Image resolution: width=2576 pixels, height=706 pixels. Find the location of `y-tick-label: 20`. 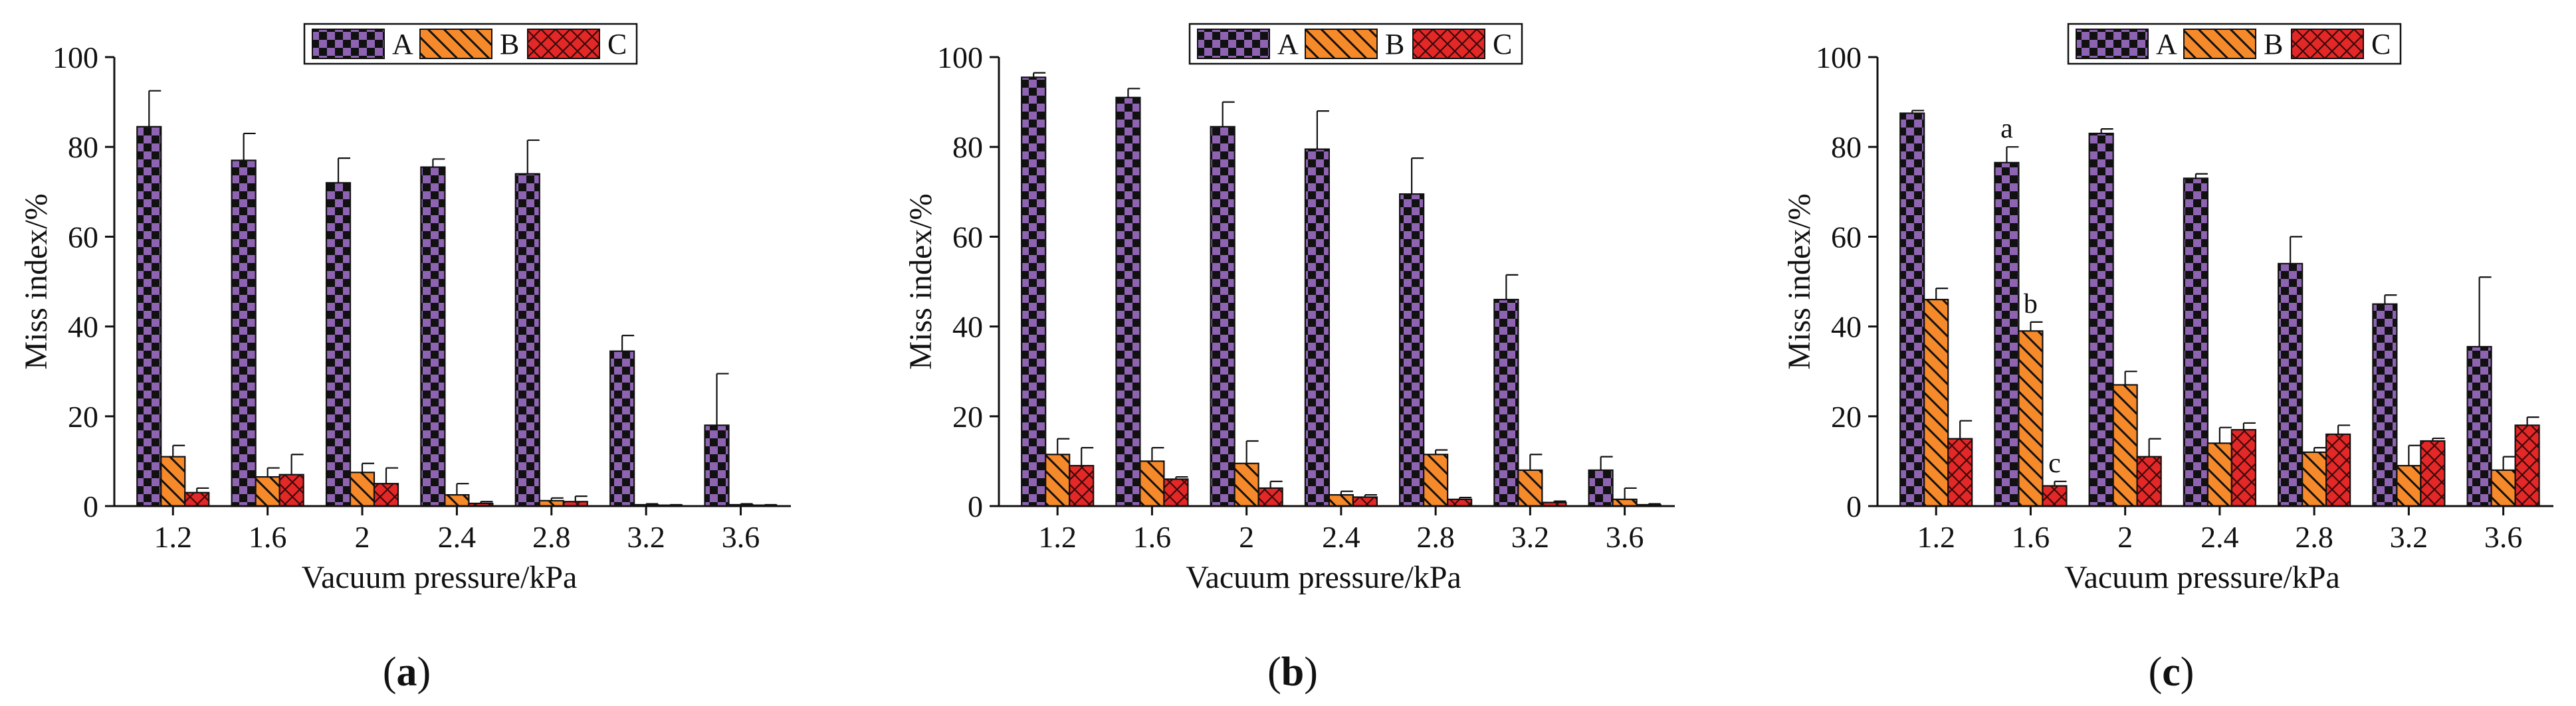

y-tick-label: 20 is located at coordinates (967, 417).